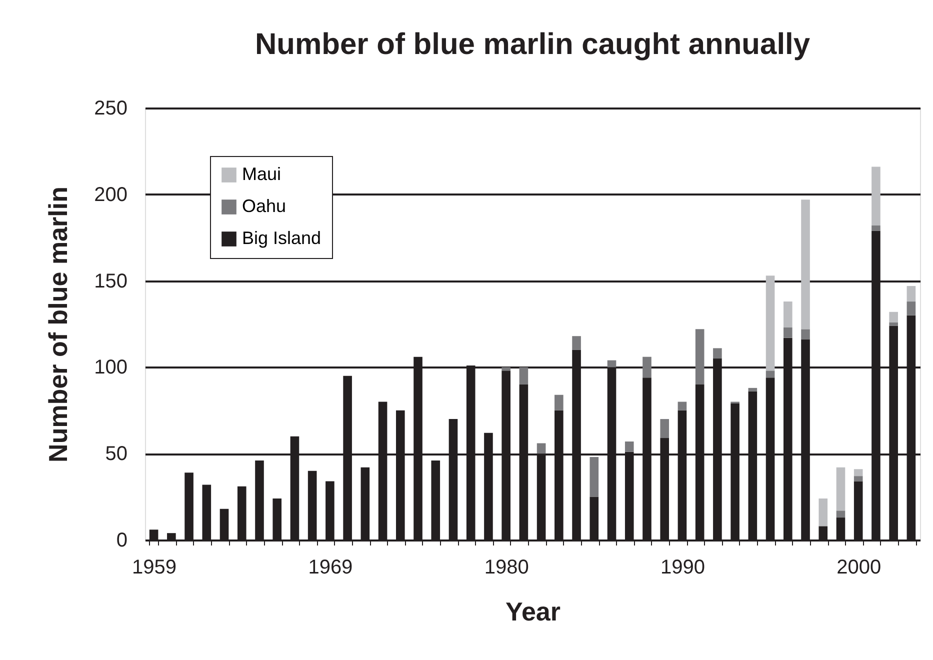 The image size is (933, 660). What do you see at coordinates (264, 206) in the screenshot?
I see `legend-label: Oahu` at bounding box center [264, 206].